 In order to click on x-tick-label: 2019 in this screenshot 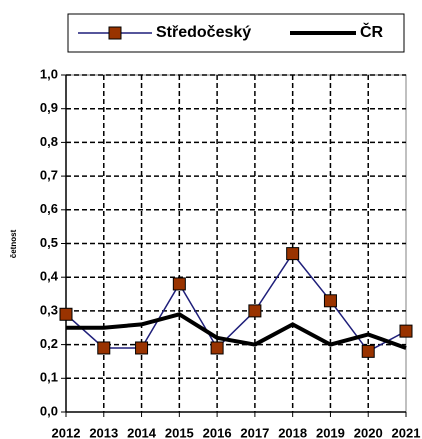, I will do `click(330, 432)`.